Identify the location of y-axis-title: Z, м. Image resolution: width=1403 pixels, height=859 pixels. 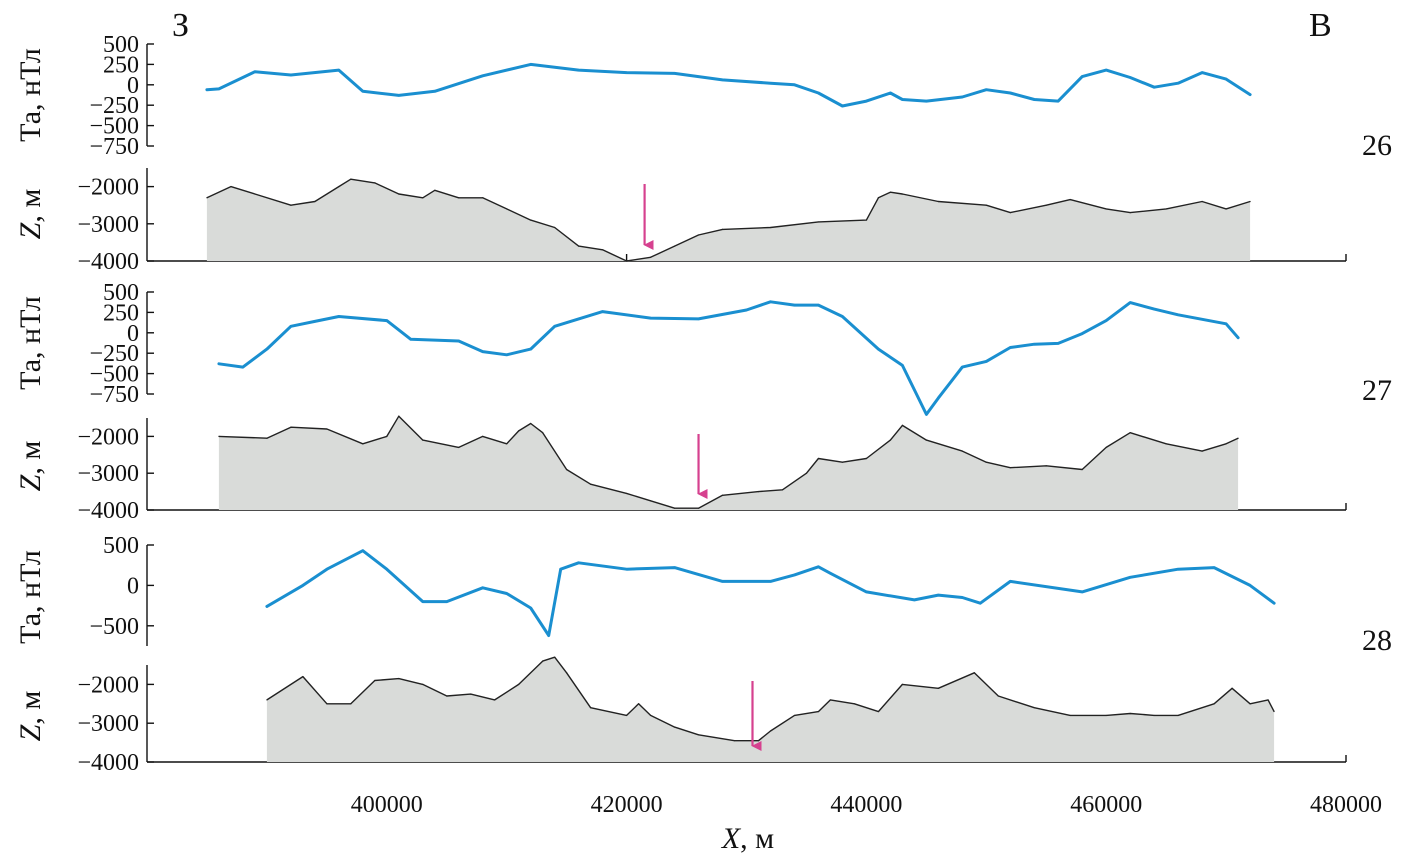
(30, 466).